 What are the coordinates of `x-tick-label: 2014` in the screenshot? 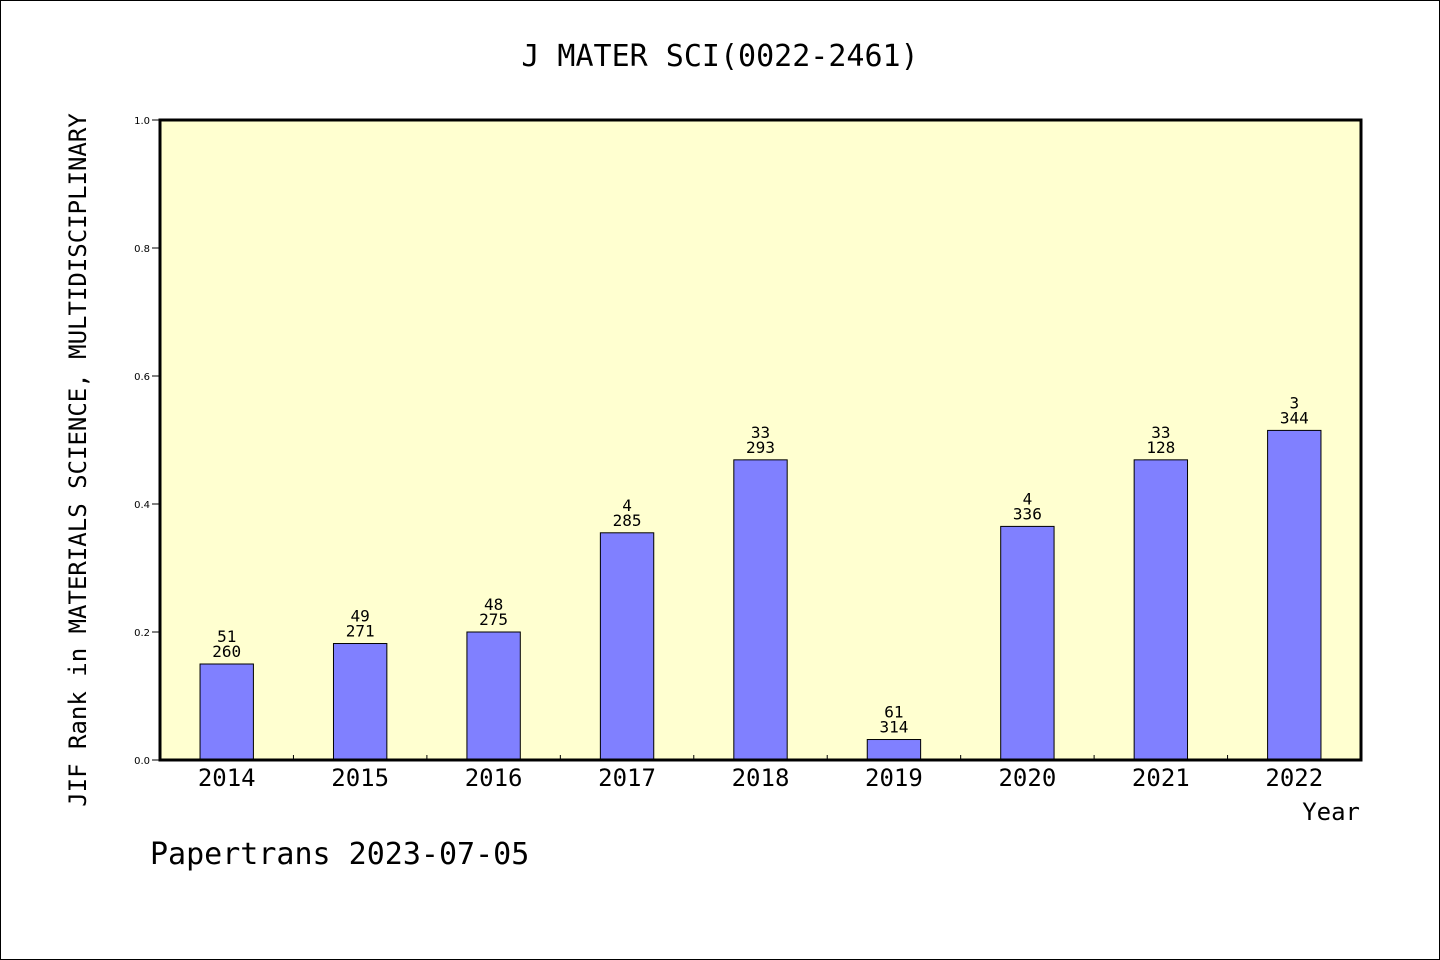 It's located at (227, 778).